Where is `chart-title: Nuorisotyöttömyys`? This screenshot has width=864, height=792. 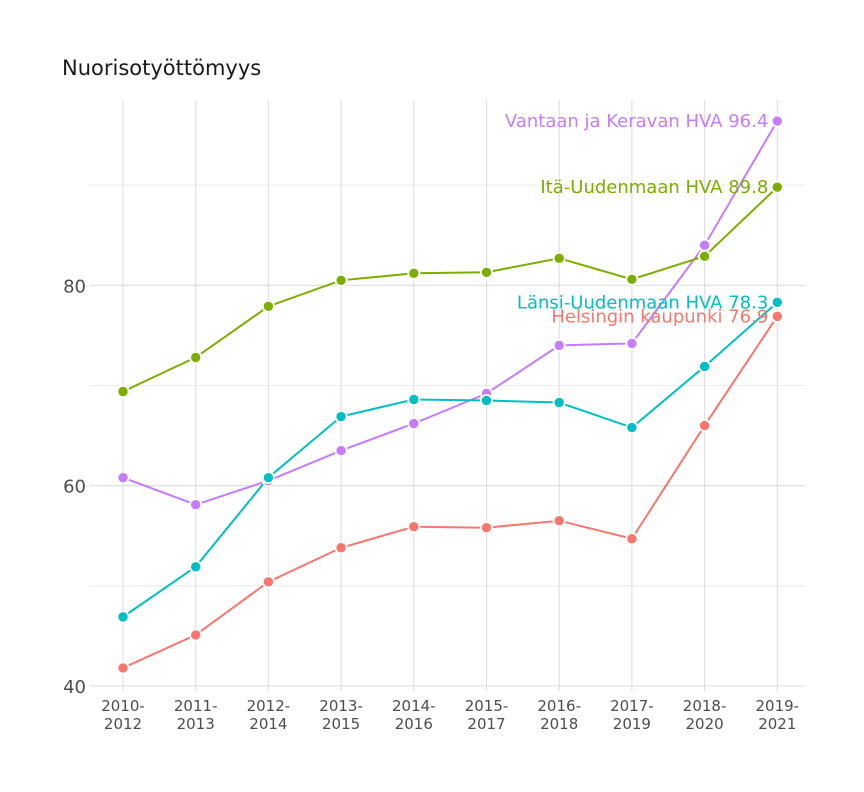 chart-title: Nuorisotyöttömyys is located at coordinates (162, 68).